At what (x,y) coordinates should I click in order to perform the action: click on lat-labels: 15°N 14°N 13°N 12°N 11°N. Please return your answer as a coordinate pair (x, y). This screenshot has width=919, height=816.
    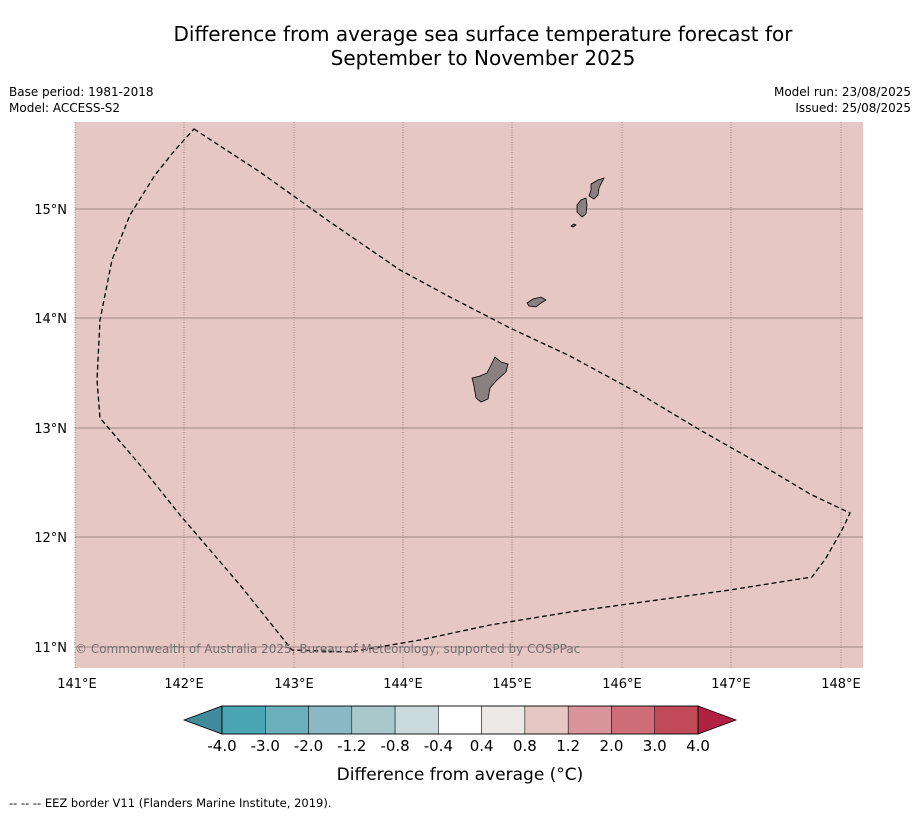
    Looking at the image, I should click on (50, 429).